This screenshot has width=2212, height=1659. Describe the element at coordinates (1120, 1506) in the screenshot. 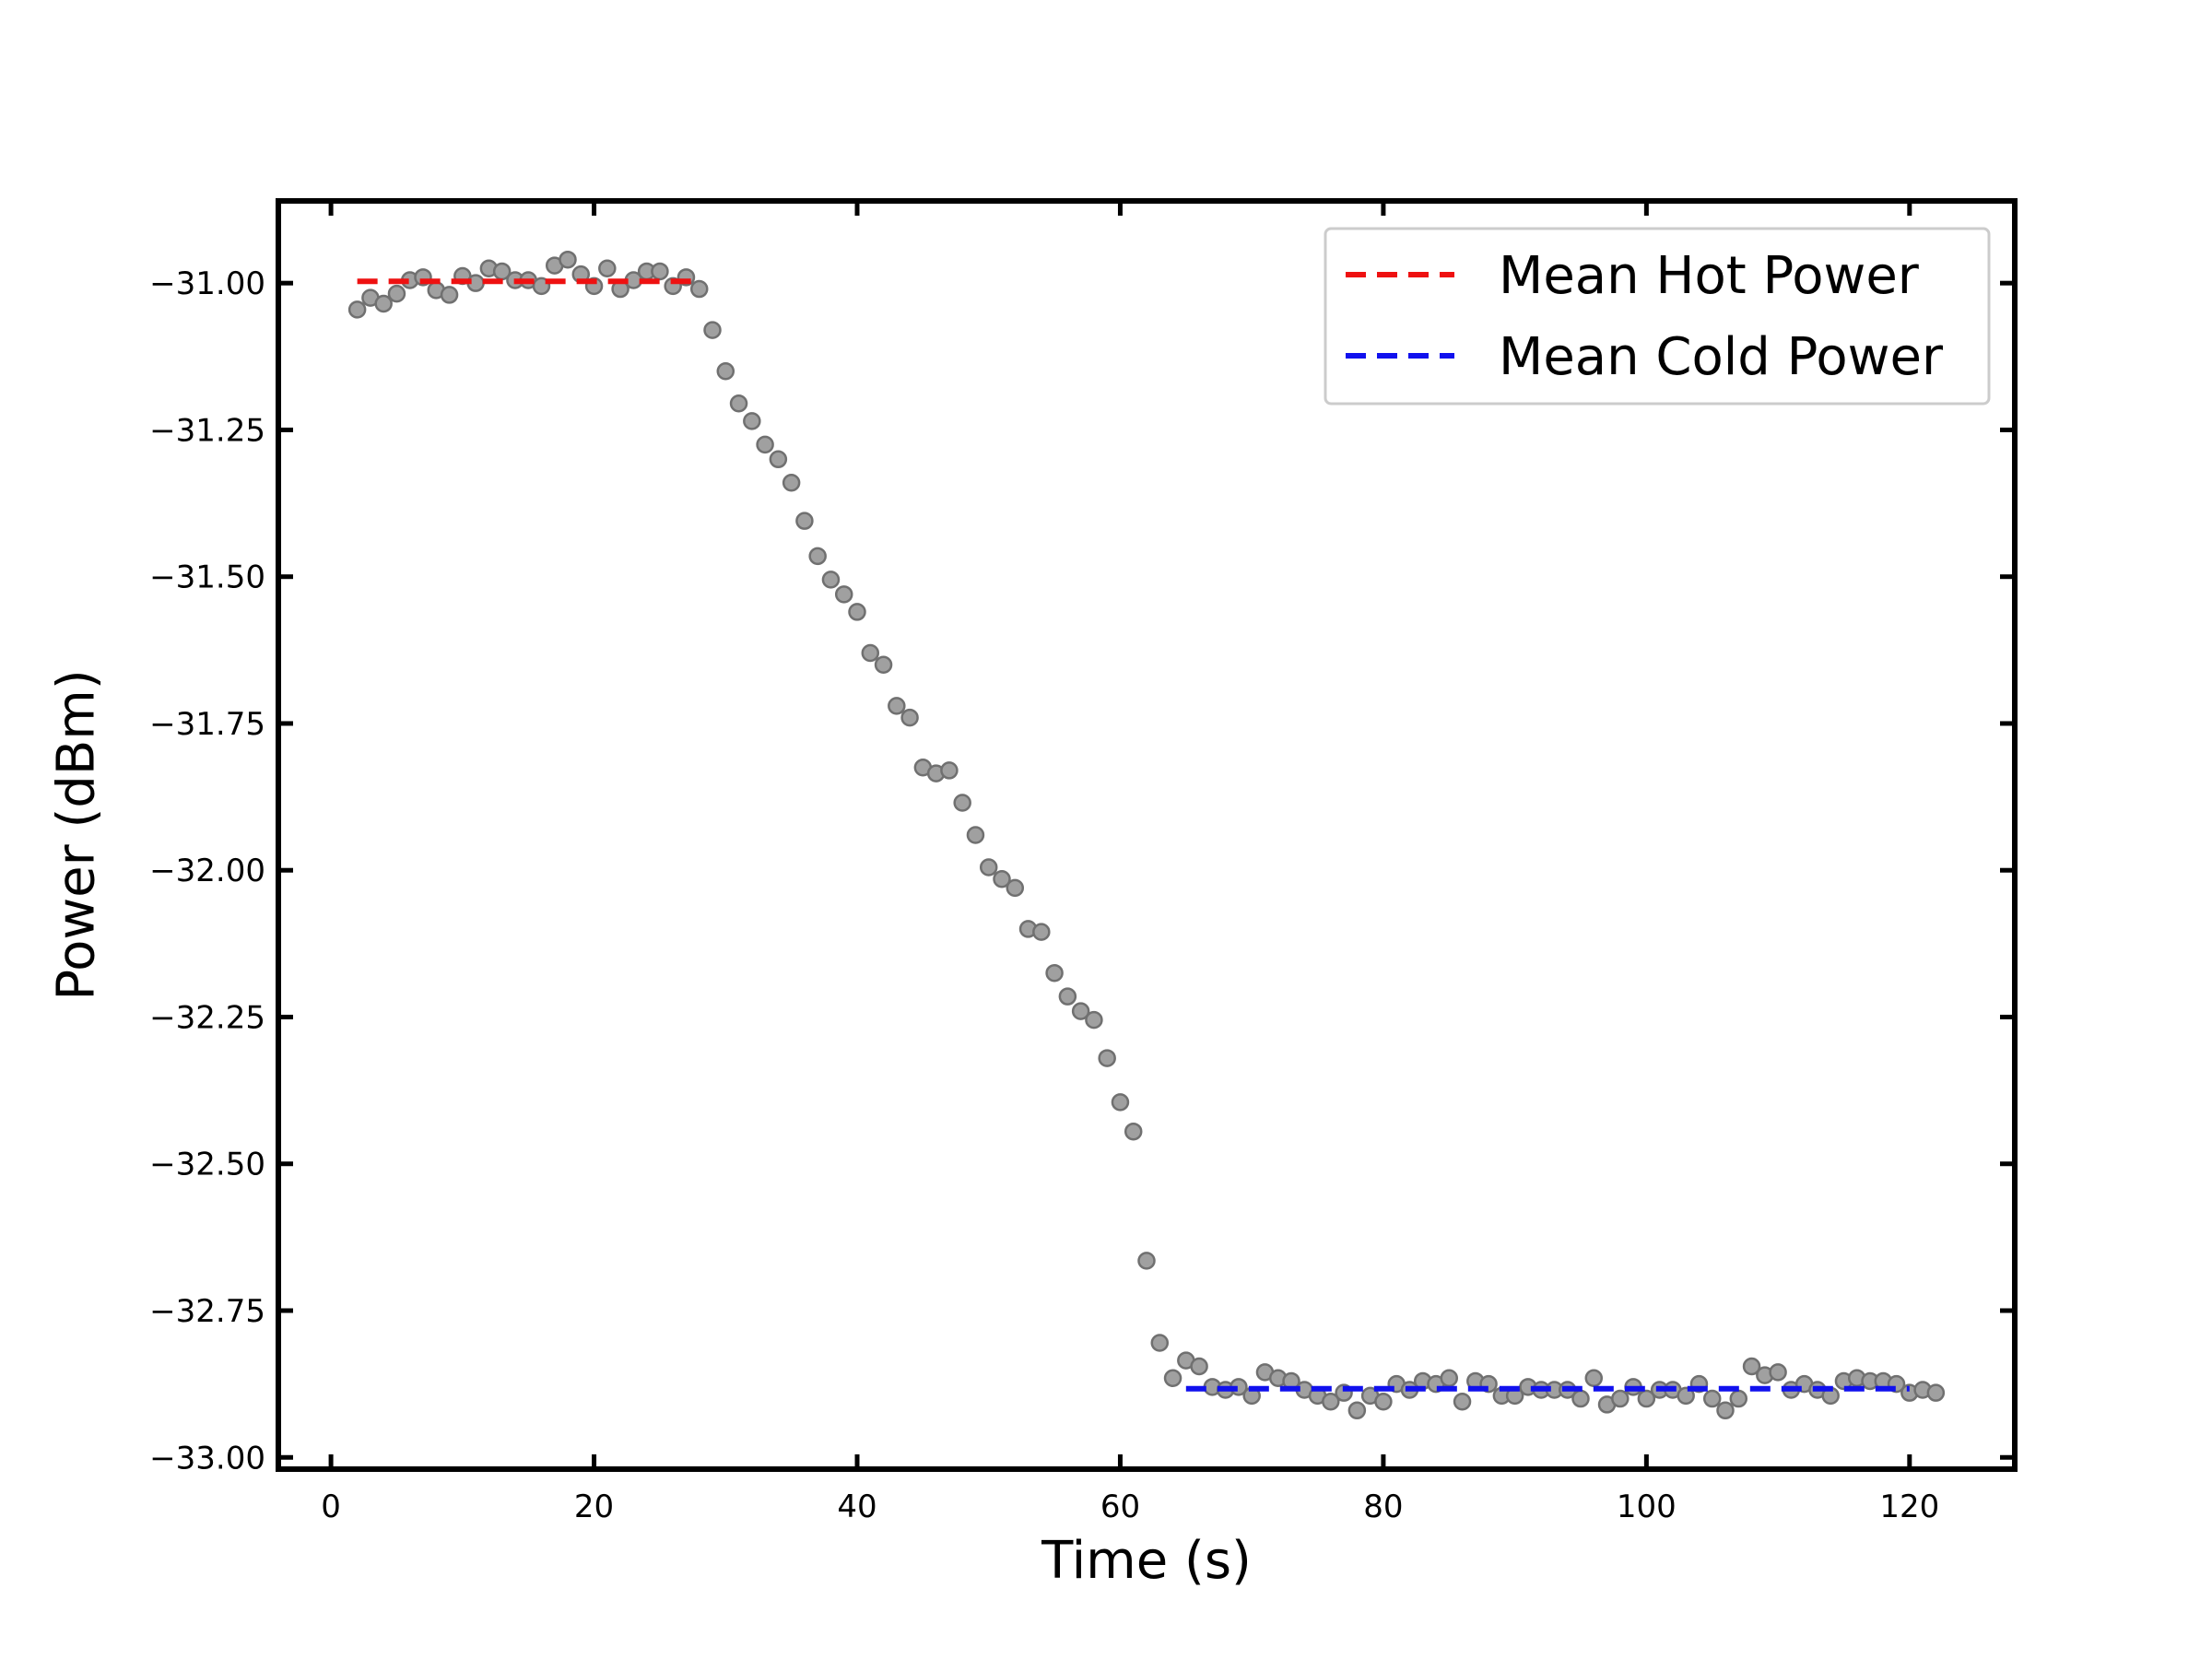

I see `x-tick-label: 60` at that location.